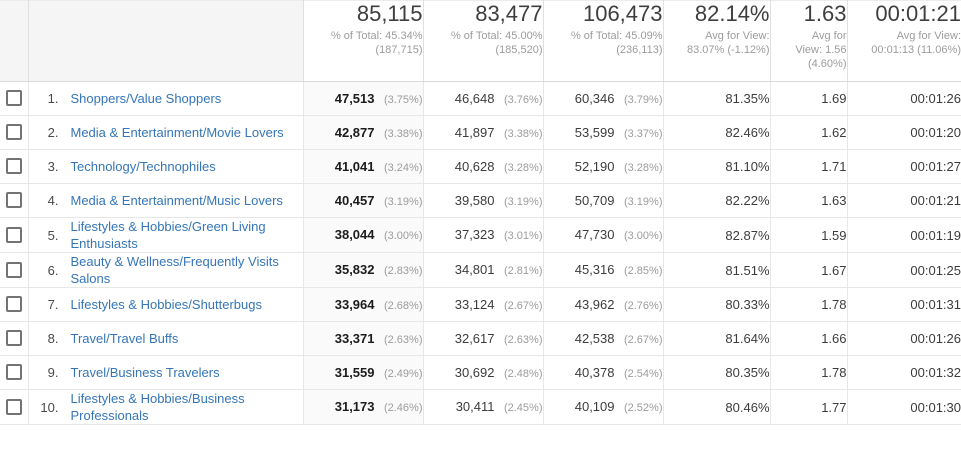  Describe the element at coordinates (354, 406) in the screenshot. I see `users-value: 31,173` at that location.